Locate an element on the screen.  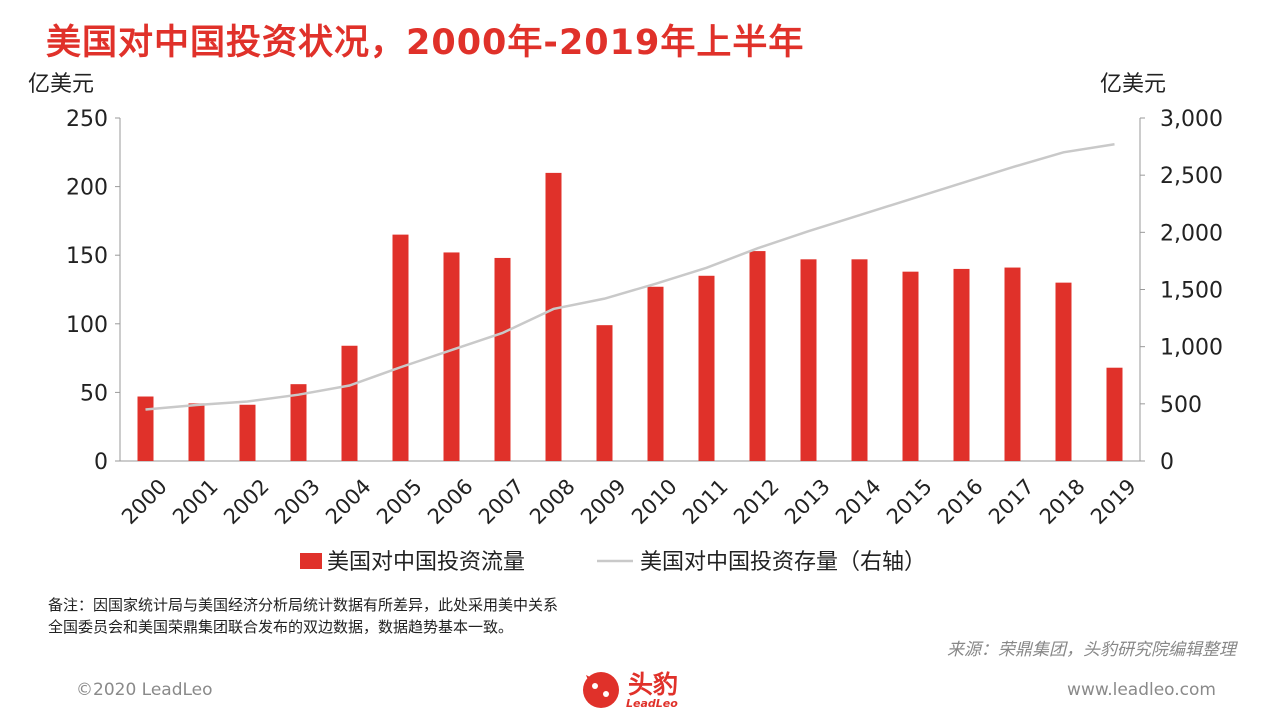
x-tick-label: 2003 is located at coordinates (297, 501).